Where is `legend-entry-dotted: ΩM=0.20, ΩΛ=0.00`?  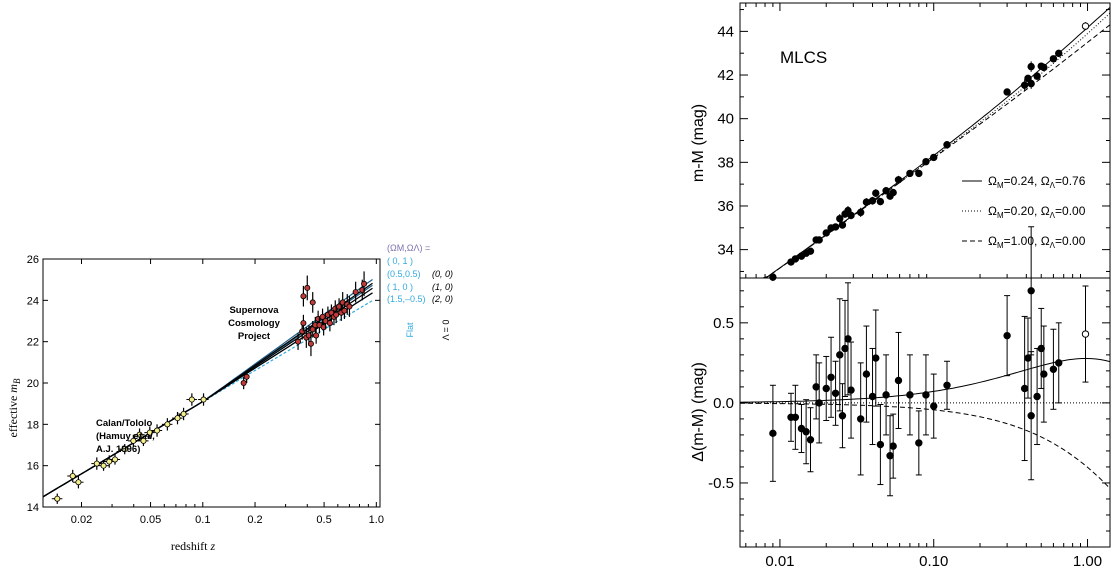 legend-entry-dotted: ΩM=0.20, ΩΛ=0.00 is located at coordinates (1037, 212).